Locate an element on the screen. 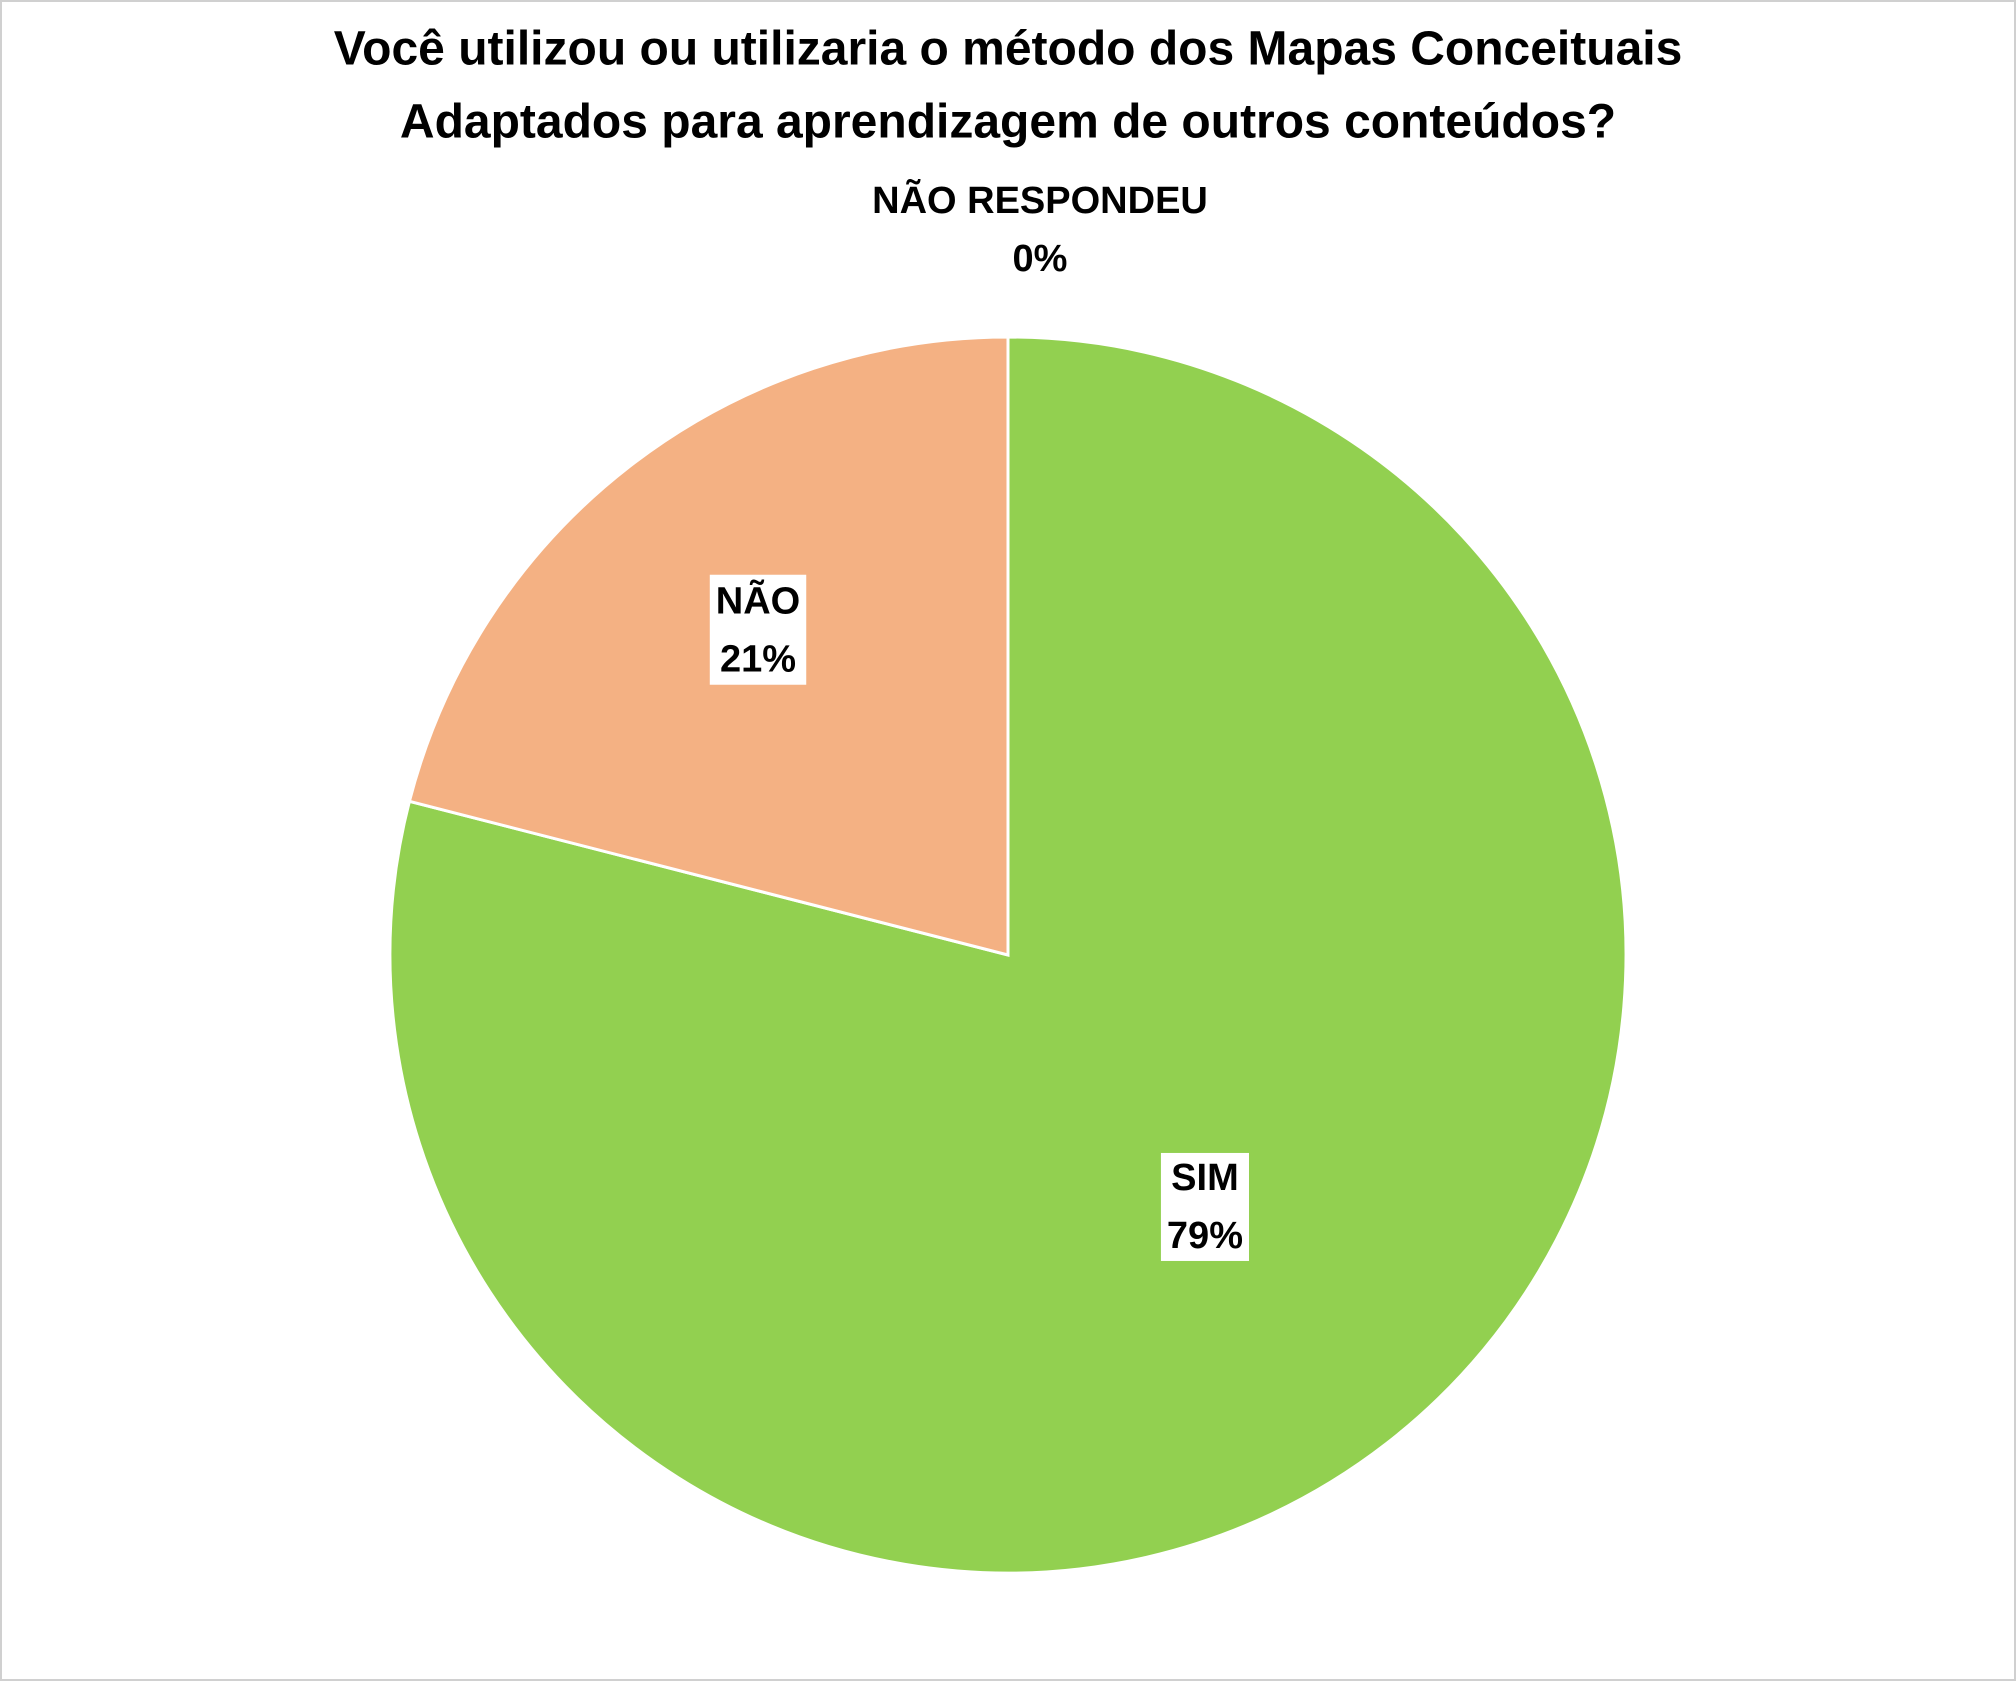  data-label: NÃO 21% is located at coordinates (758, 629).